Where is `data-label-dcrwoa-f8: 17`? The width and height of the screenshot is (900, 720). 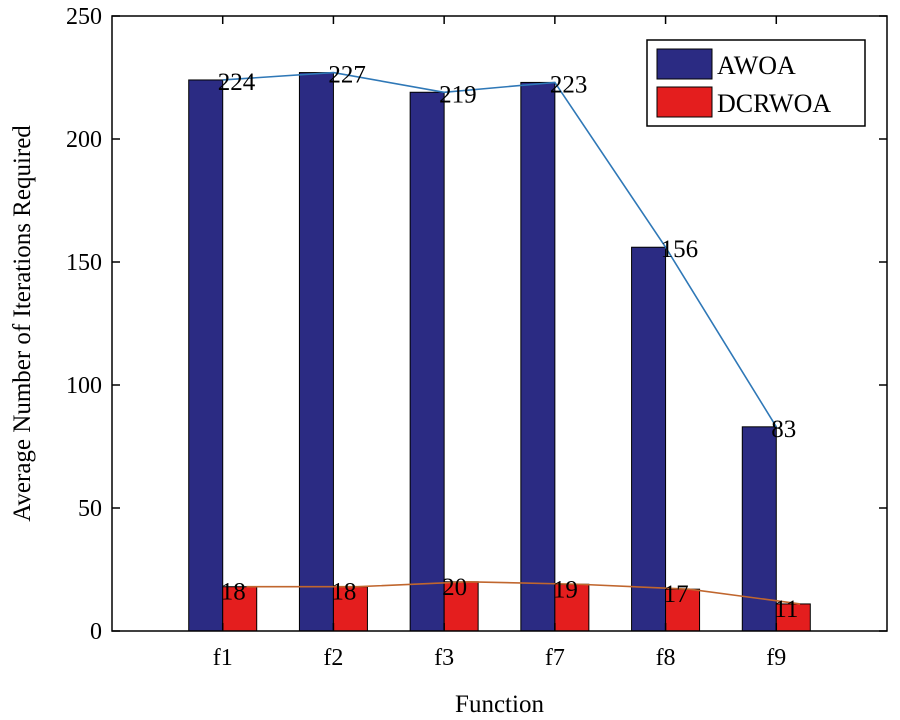 data-label-dcrwoa-f8: 17 is located at coordinates (676, 594).